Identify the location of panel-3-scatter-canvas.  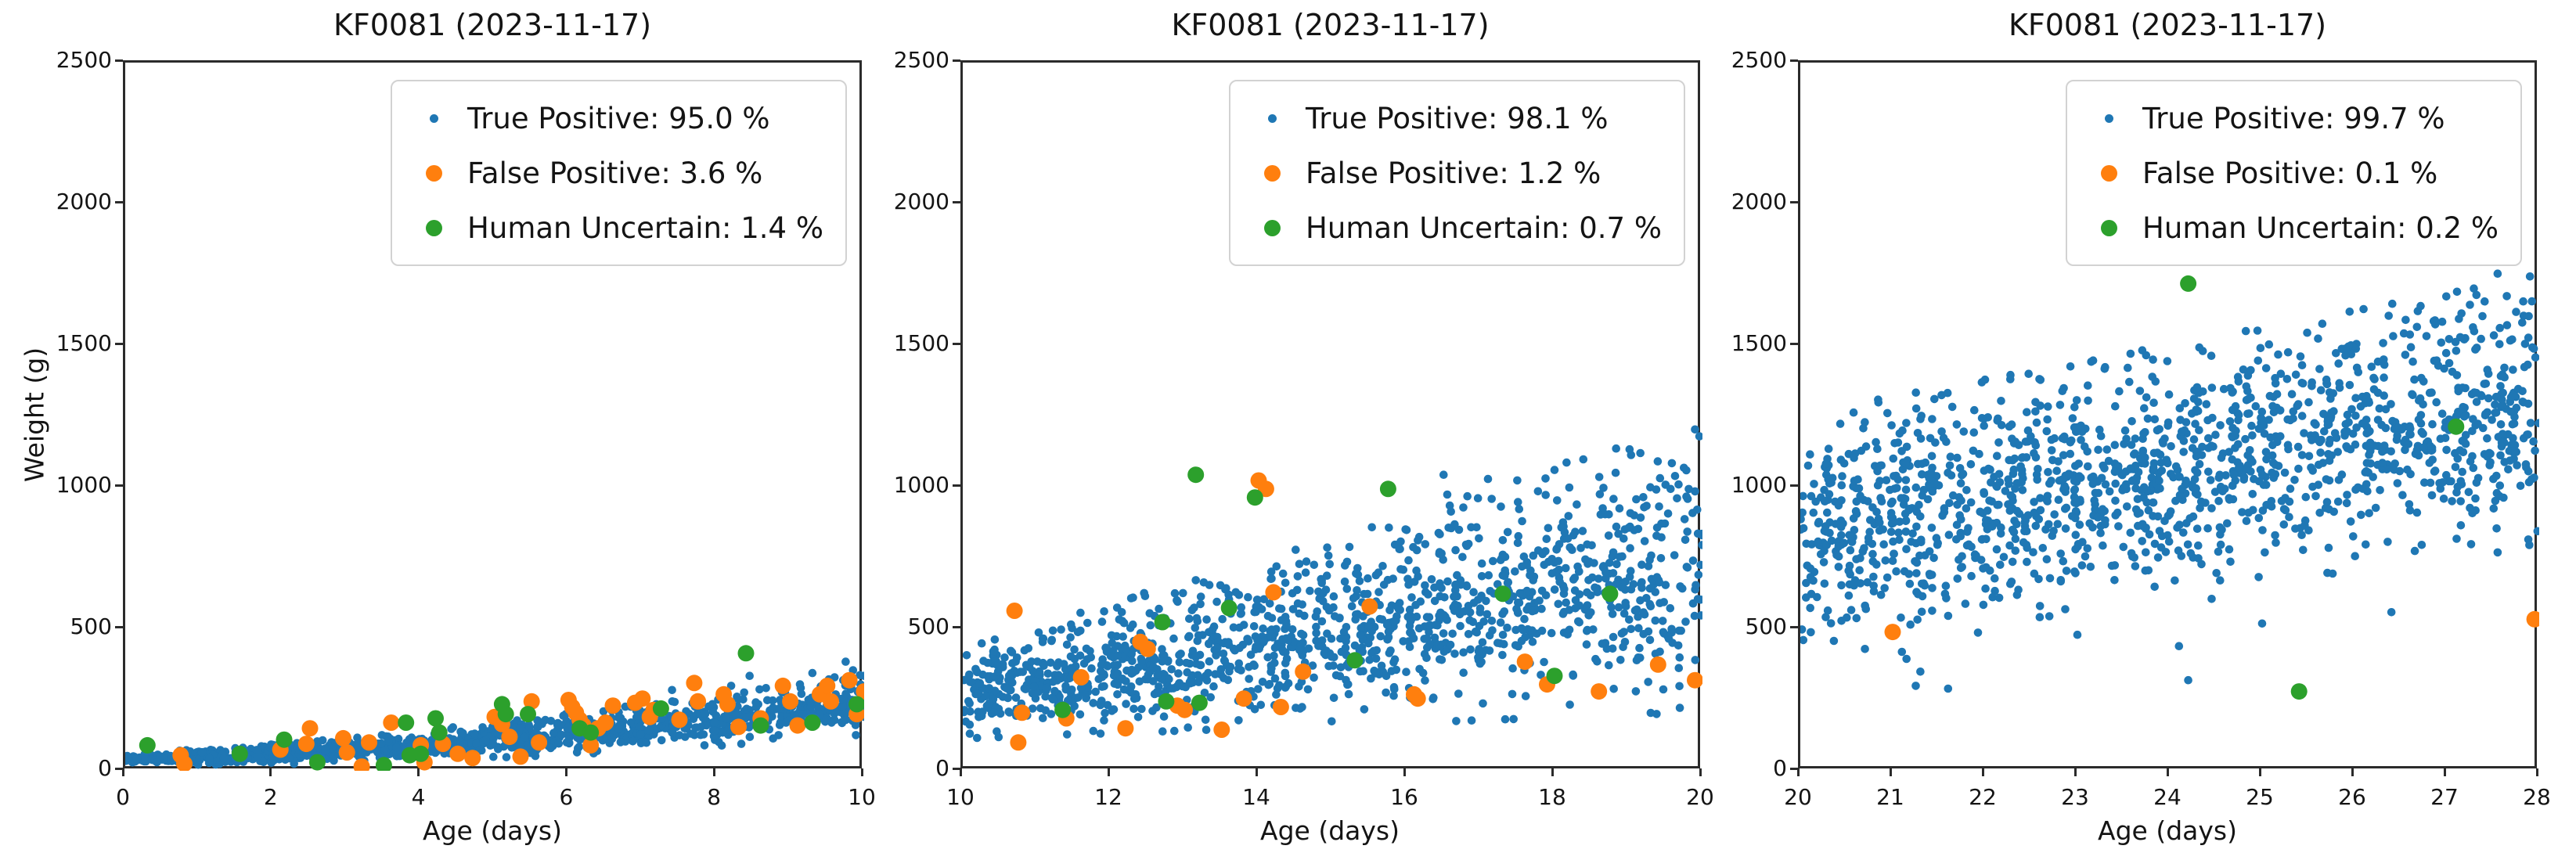
(2169, 484).